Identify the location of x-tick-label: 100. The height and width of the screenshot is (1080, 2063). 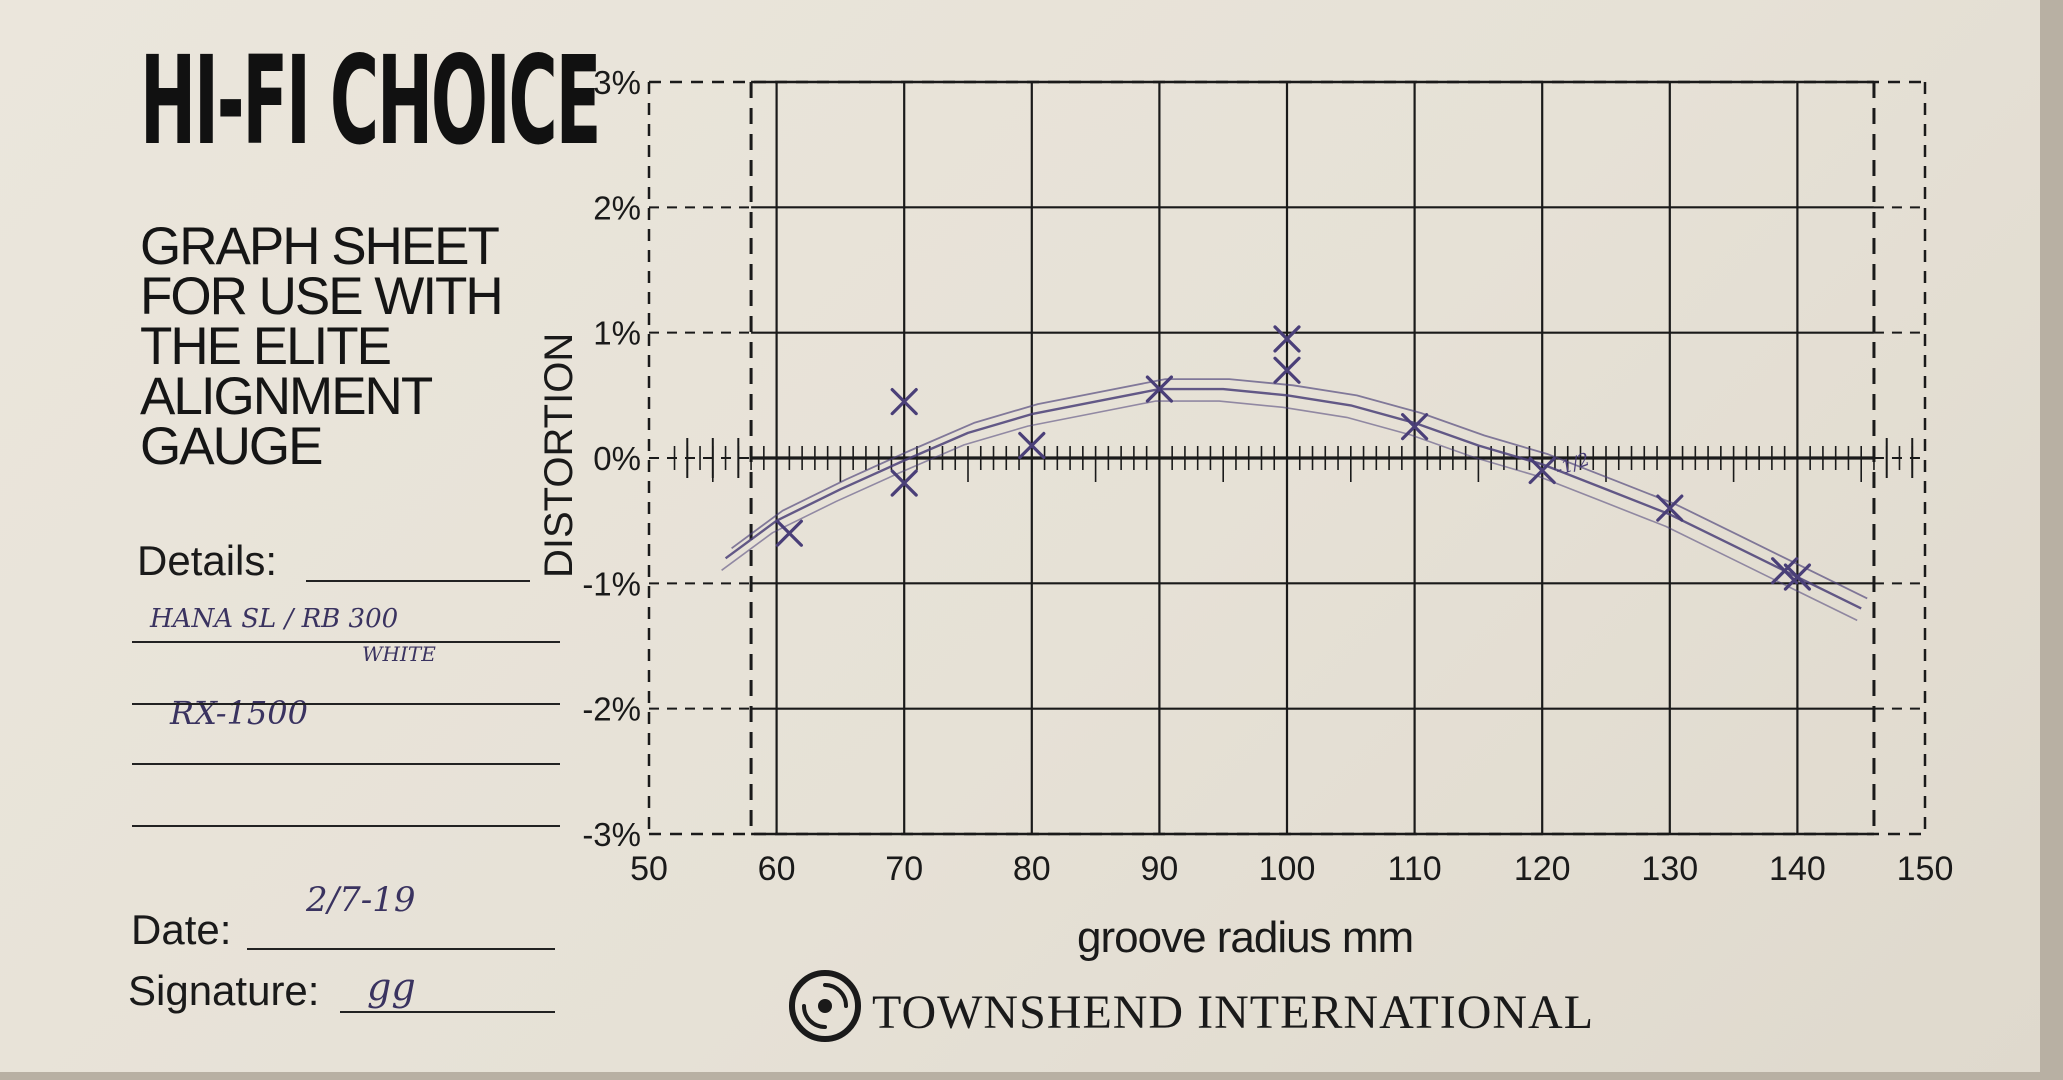
(1287, 869).